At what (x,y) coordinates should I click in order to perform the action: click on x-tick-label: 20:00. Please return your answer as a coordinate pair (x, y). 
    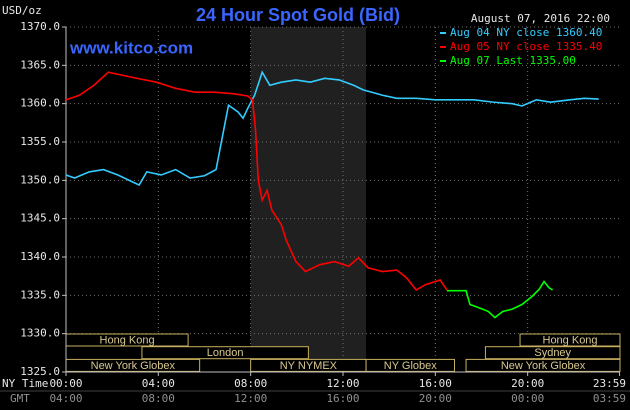
    Looking at the image, I should click on (527, 383).